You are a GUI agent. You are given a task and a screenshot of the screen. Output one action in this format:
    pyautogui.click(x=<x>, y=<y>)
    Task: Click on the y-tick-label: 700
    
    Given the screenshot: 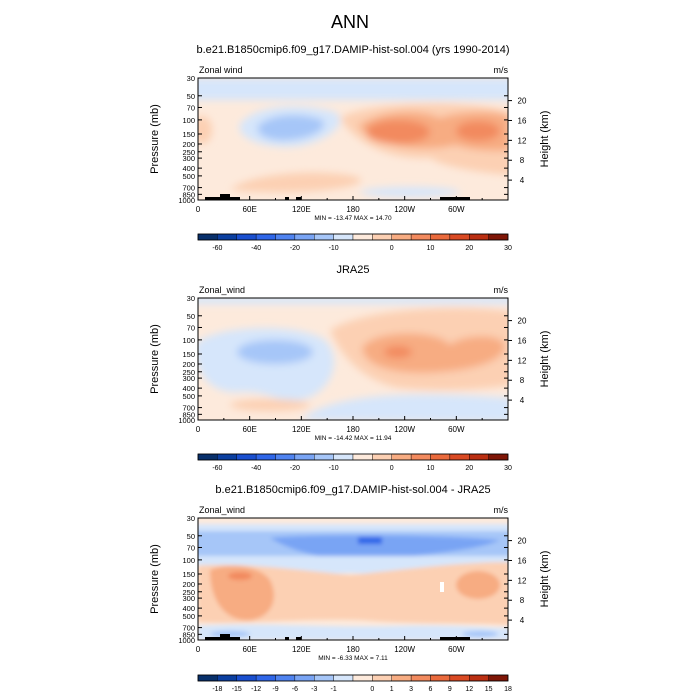 What is the action you would take?
    pyautogui.click(x=188, y=628)
    